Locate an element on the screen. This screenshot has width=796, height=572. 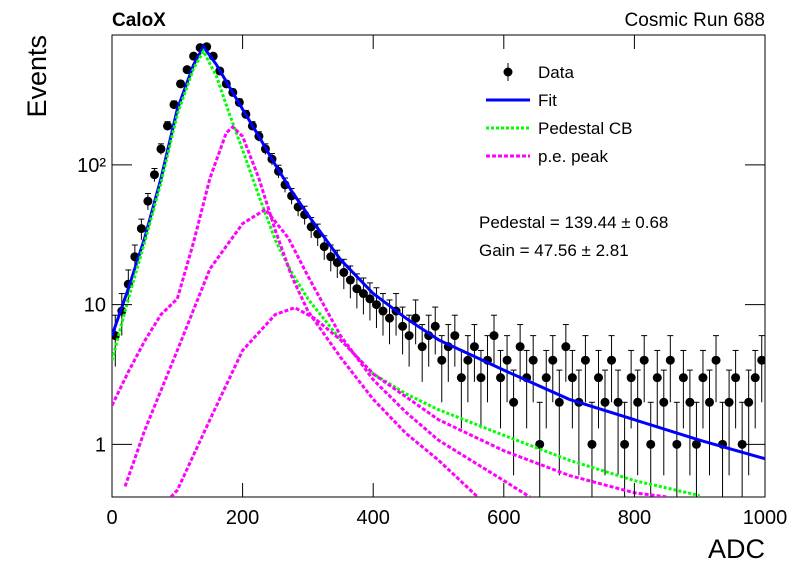
y-tick-label: 10 is located at coordinates (95, 306).